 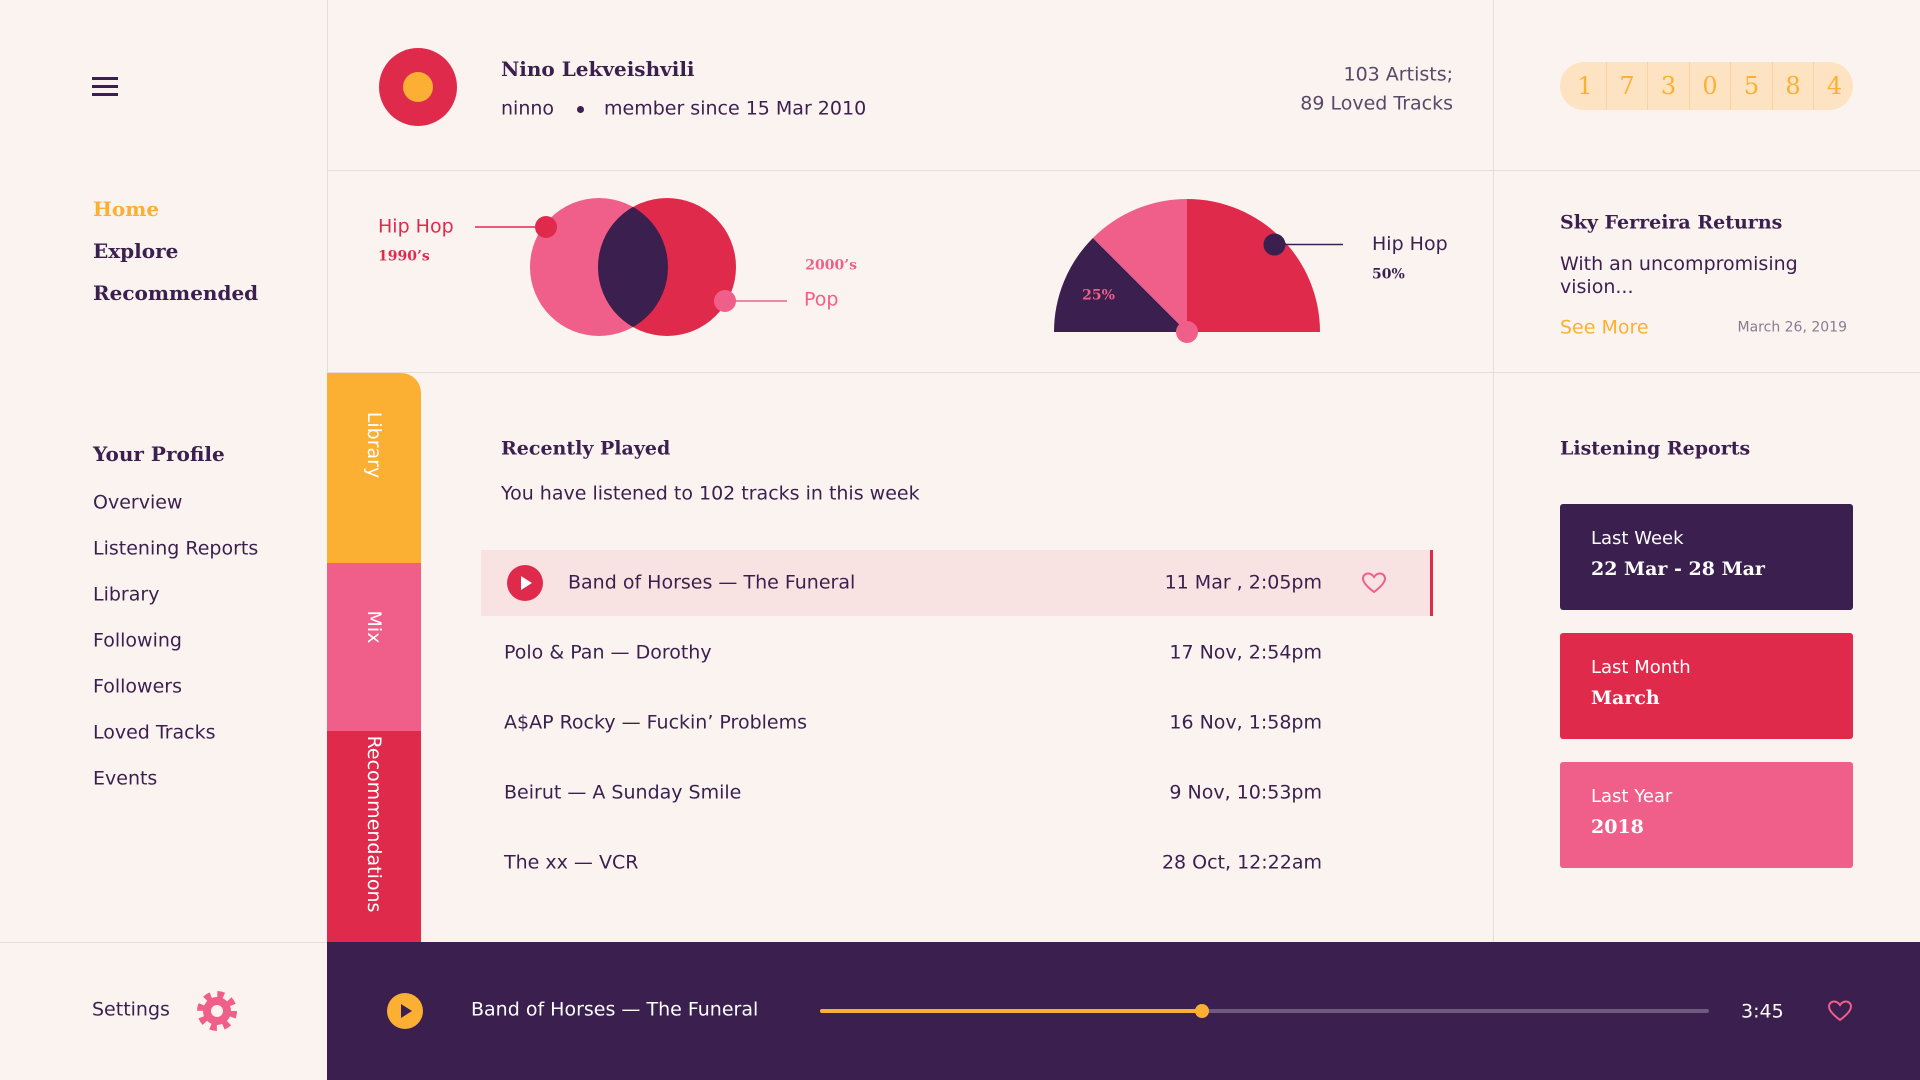 What do you see at coordinates (1834, 86) in the screenshot?
I see `counter-digit: 4` at bounding box center [1834, 86].